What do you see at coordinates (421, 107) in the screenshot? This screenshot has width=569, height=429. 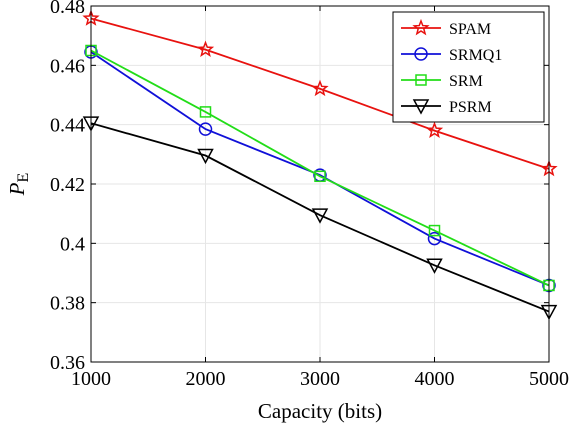 I see `legend-marker-psrm` at bounding box center [421, 107].